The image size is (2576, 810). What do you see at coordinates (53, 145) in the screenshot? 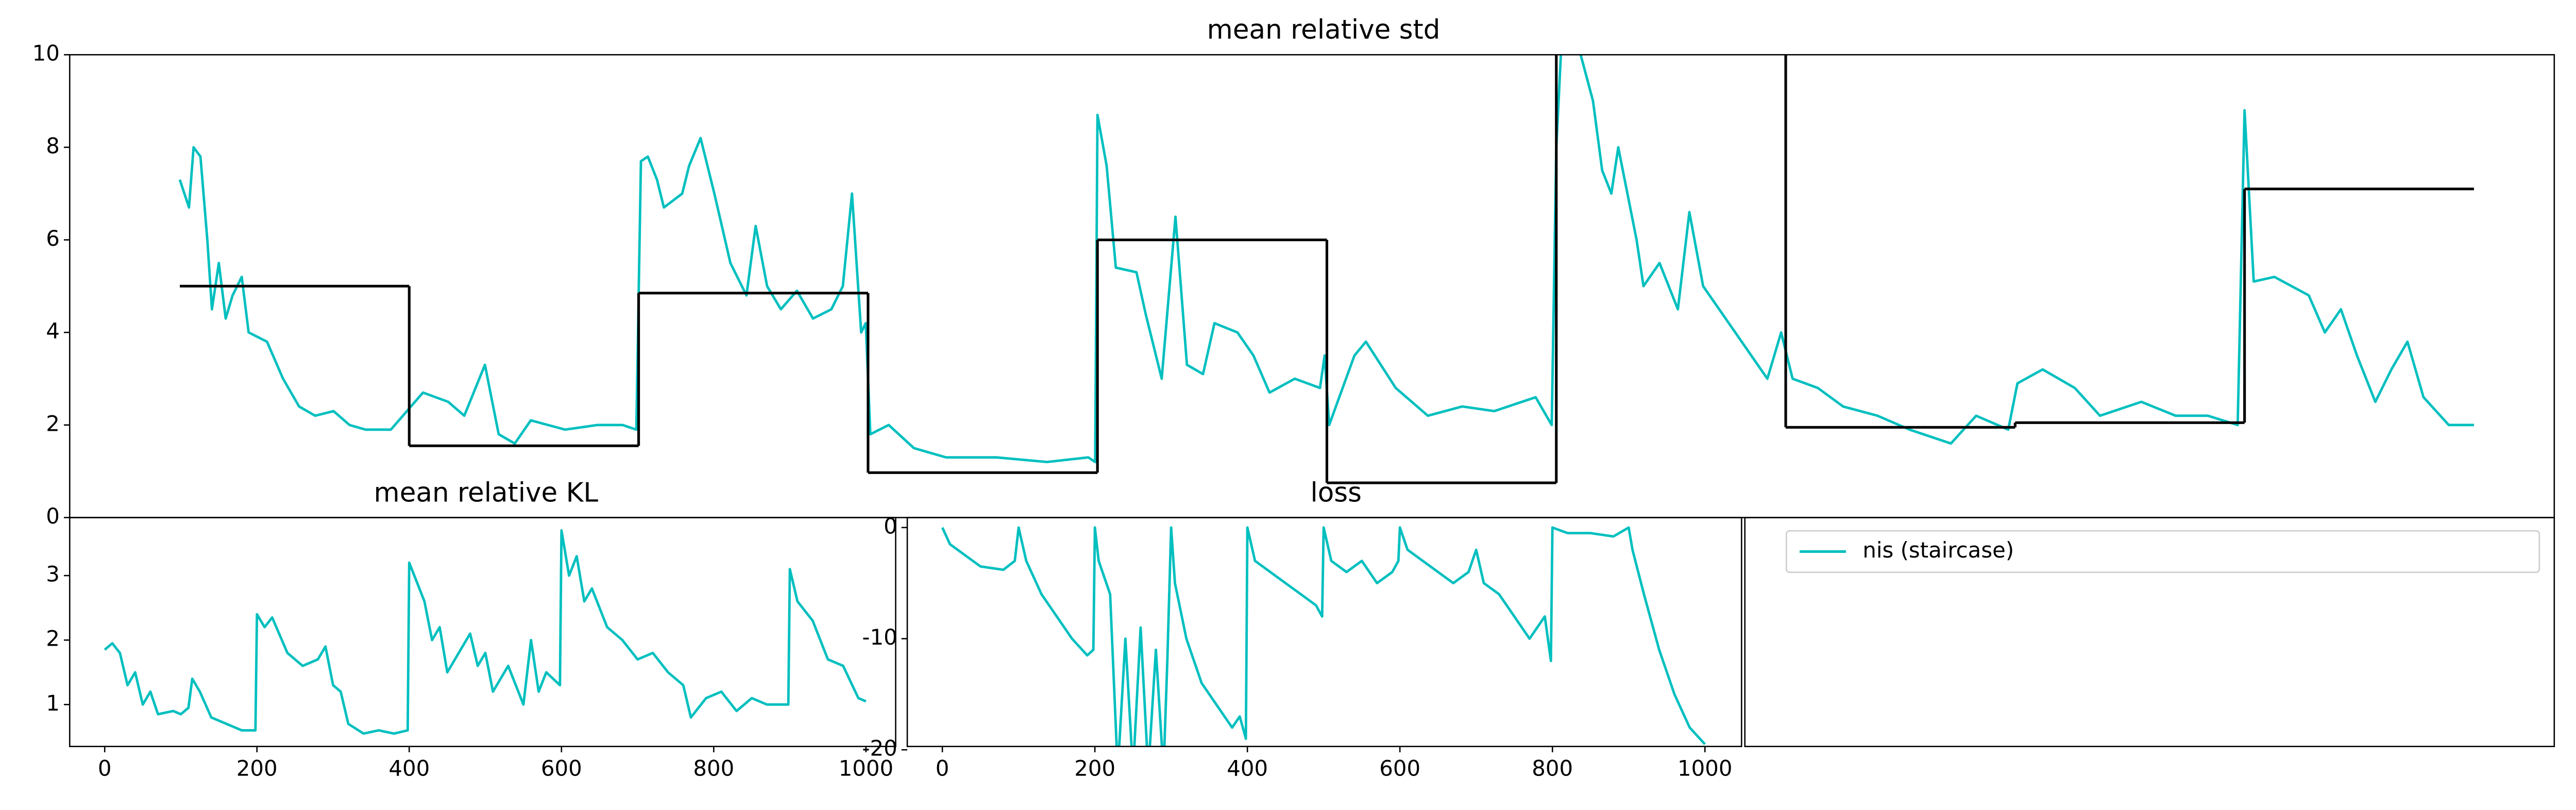
I see `y-tick-label: 8` at bounding box center [53, 145].